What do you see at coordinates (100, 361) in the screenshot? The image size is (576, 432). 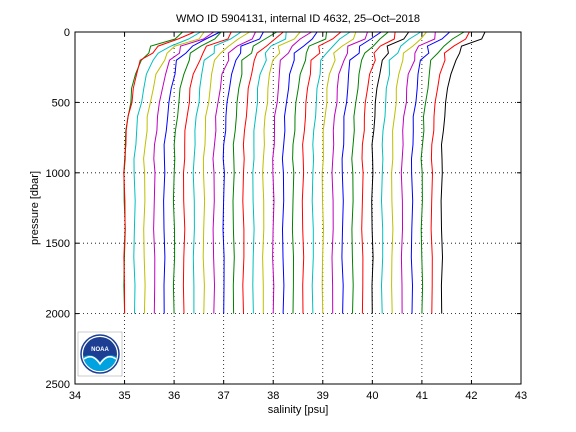 I see `logo-gull` at bounding box center [100, 361].